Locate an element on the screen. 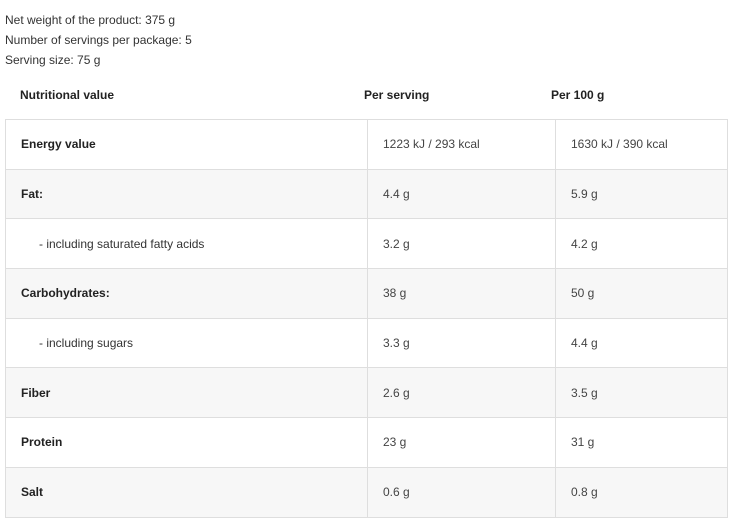 The width and height of the screenshot is (736, 524). per-serving-value: 4.4 g is located at coordinates (461, 194).